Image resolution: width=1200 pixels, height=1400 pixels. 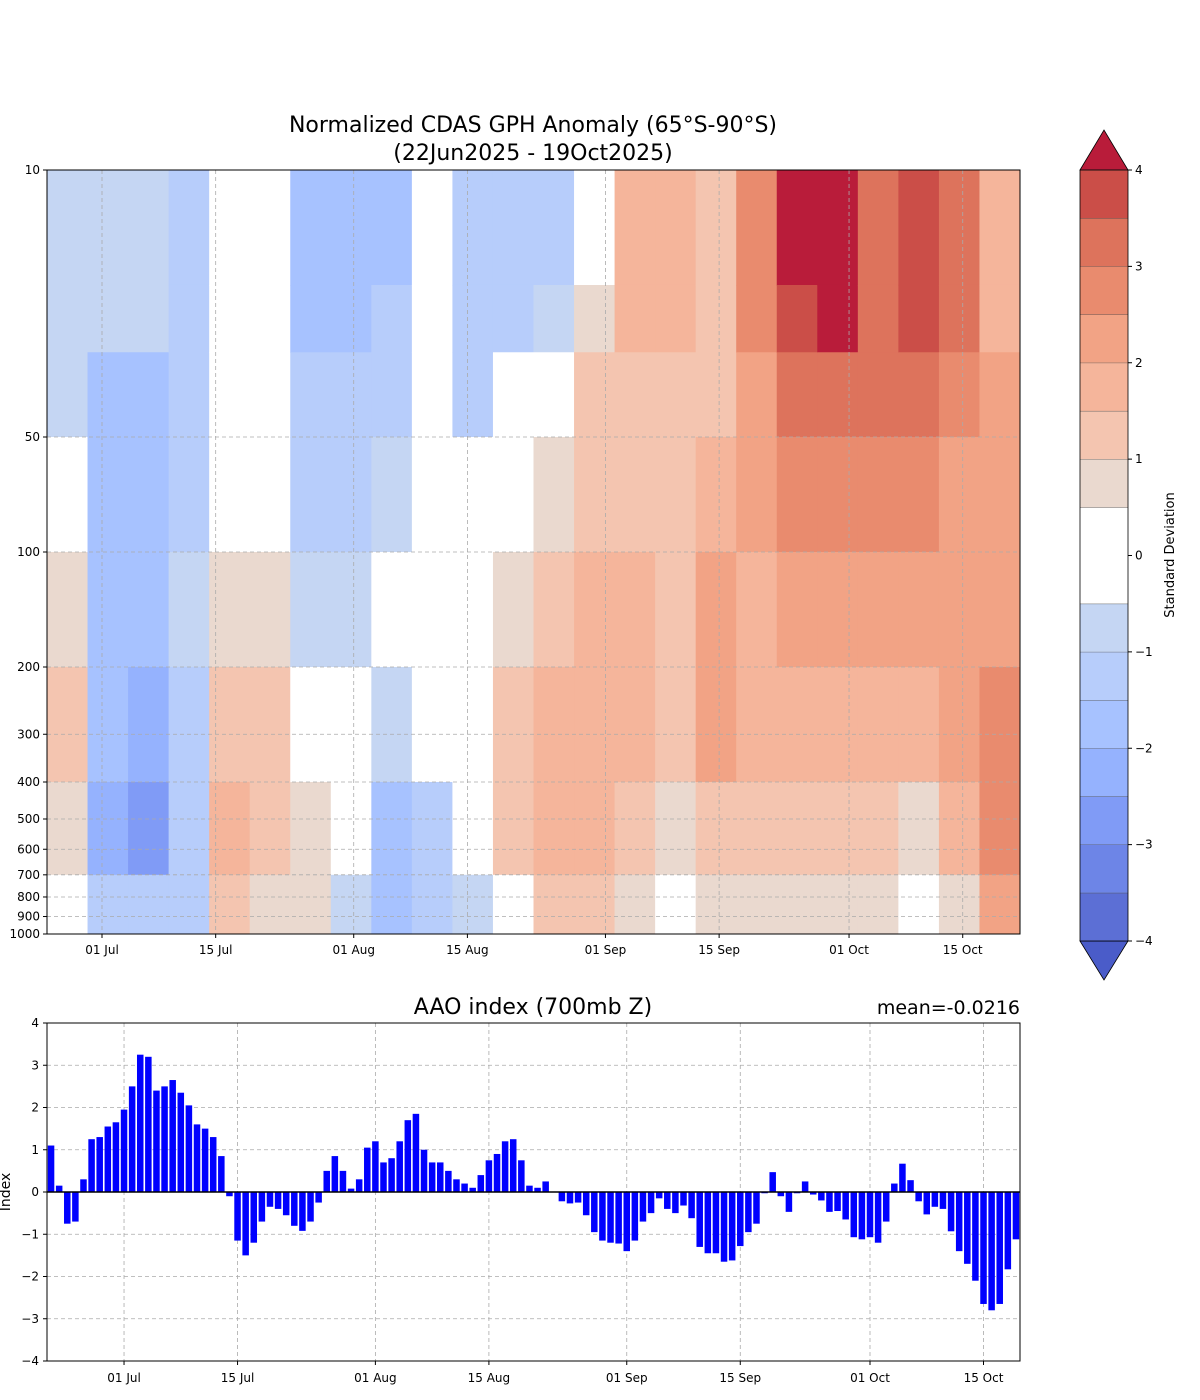 What do you see at coordinates (124, 1378) in the screenshot?
I see `bottom-x-tick-label: 01 Jul` at bounding box center [124, 1378].